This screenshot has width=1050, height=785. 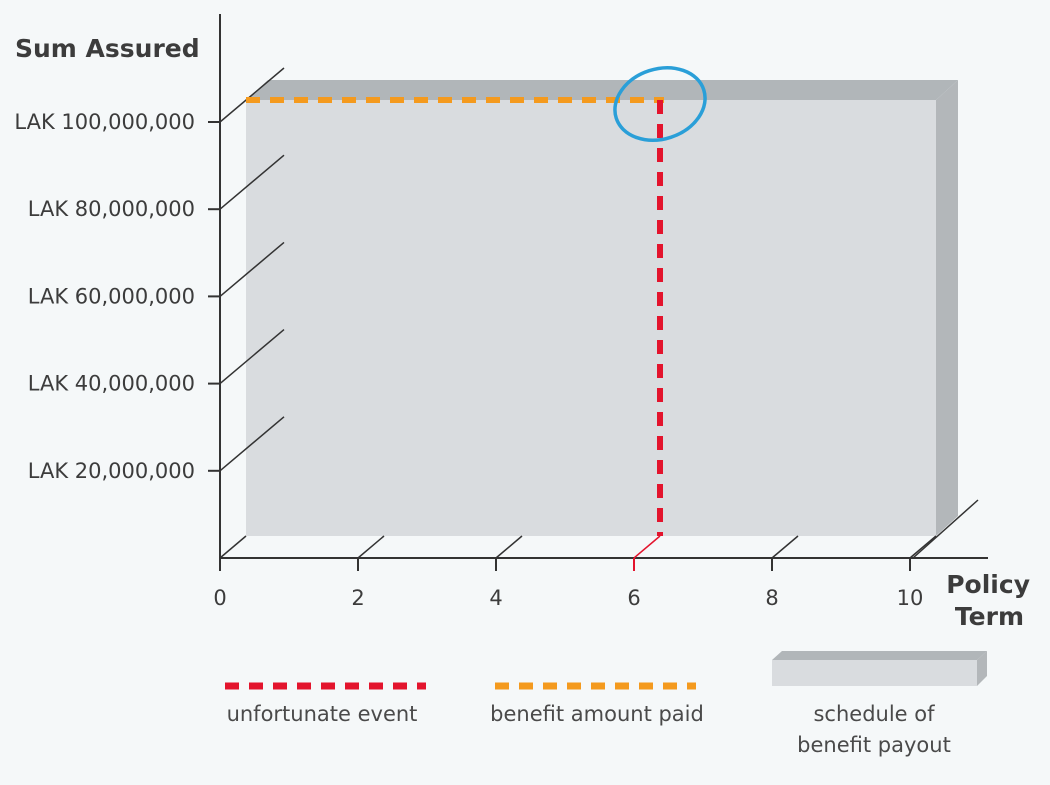 What do you see at coordinates (771, 598) in the screenshot?
I see `x-tick-label: 8` at bounding box center [771, 598].